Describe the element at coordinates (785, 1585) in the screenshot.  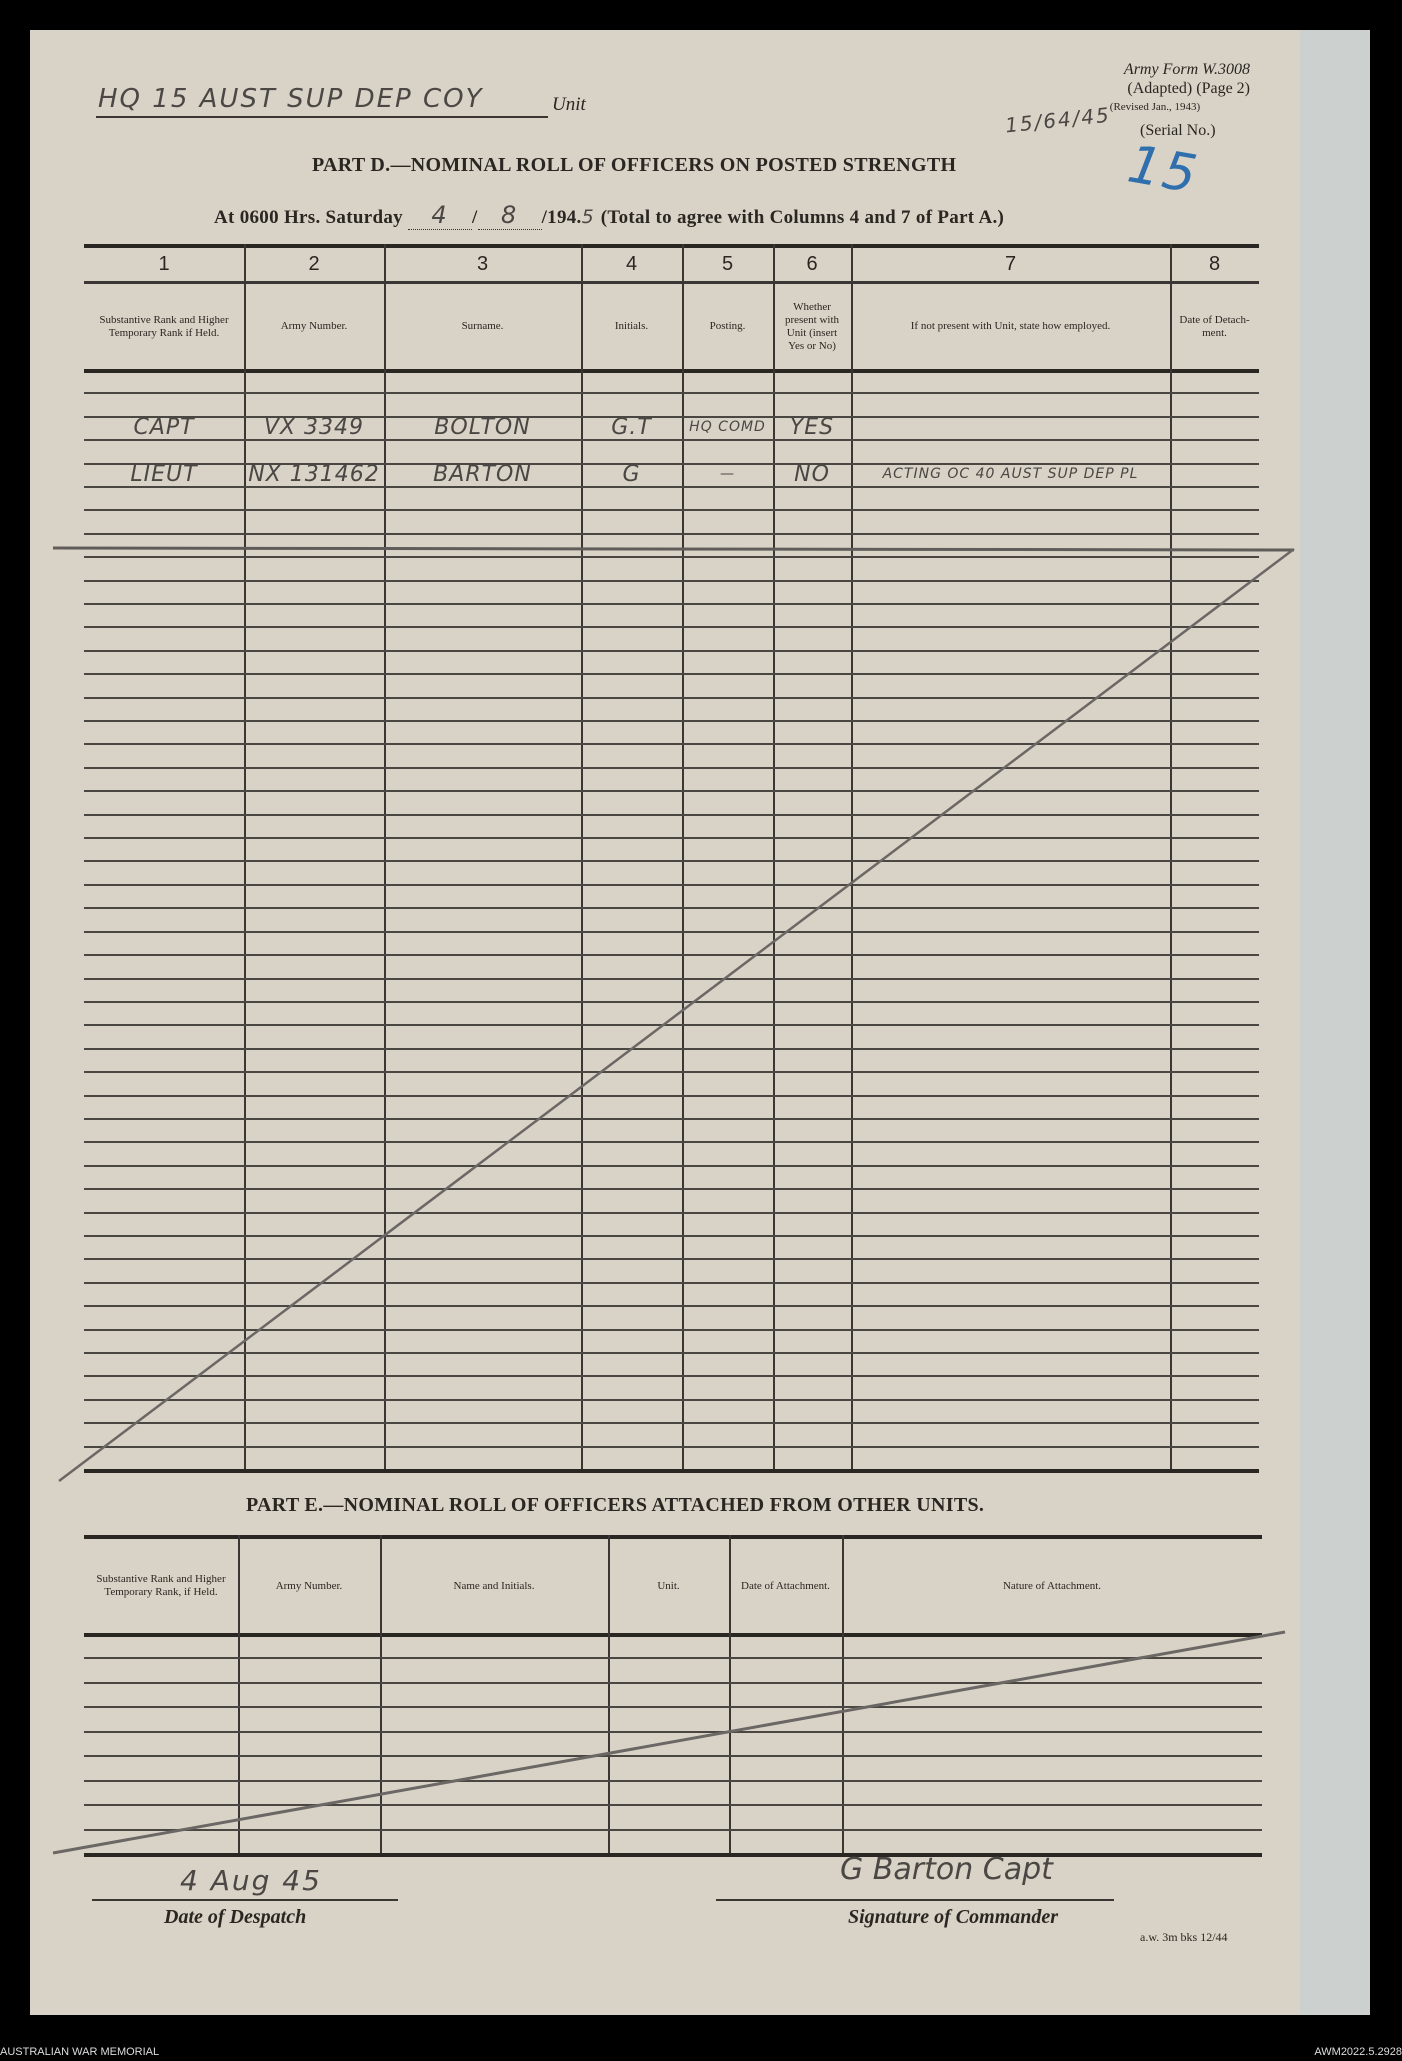
I see `column-header: Date of Attachment.` at that location.